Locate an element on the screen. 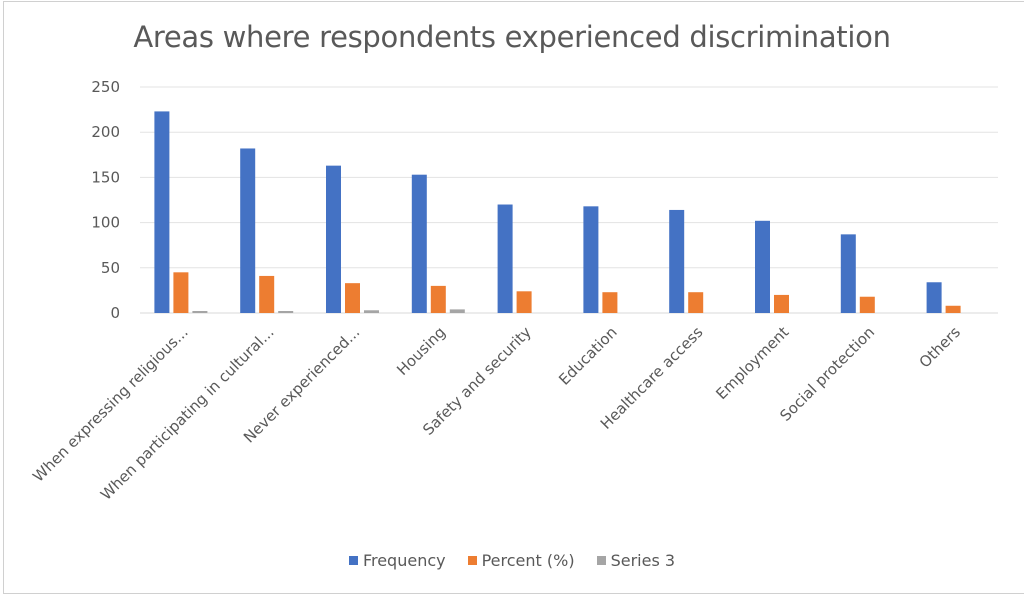 Image resolution: width=1024 pixels, height=598 pixels. y-tick-label: 0 is located at coordinates (115, 313).